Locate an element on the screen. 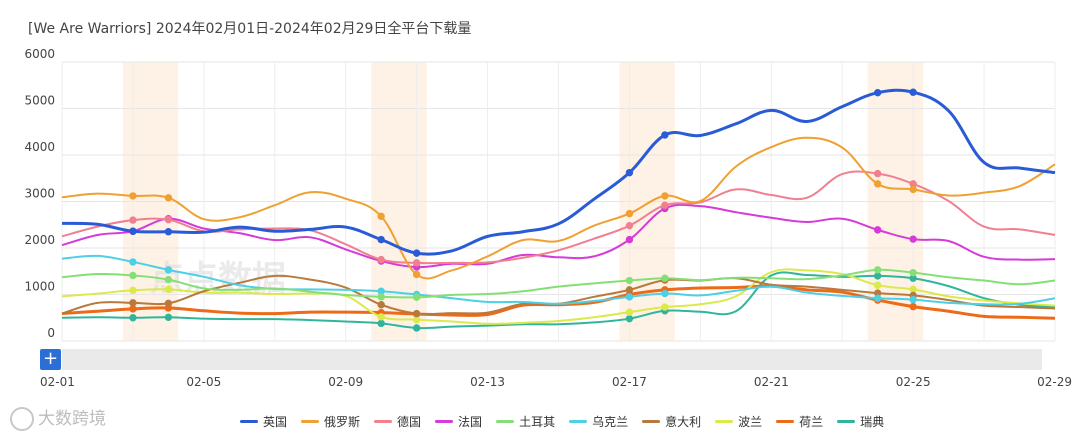 The image size is (1080, 440). legend-item: 英国 is located at coordinates (263, 421).